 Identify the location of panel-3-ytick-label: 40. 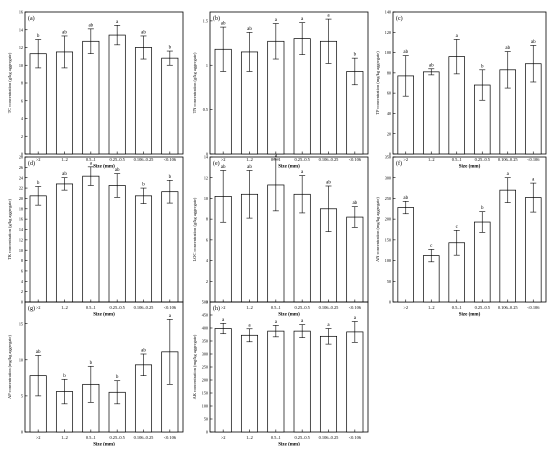
(389, 113).